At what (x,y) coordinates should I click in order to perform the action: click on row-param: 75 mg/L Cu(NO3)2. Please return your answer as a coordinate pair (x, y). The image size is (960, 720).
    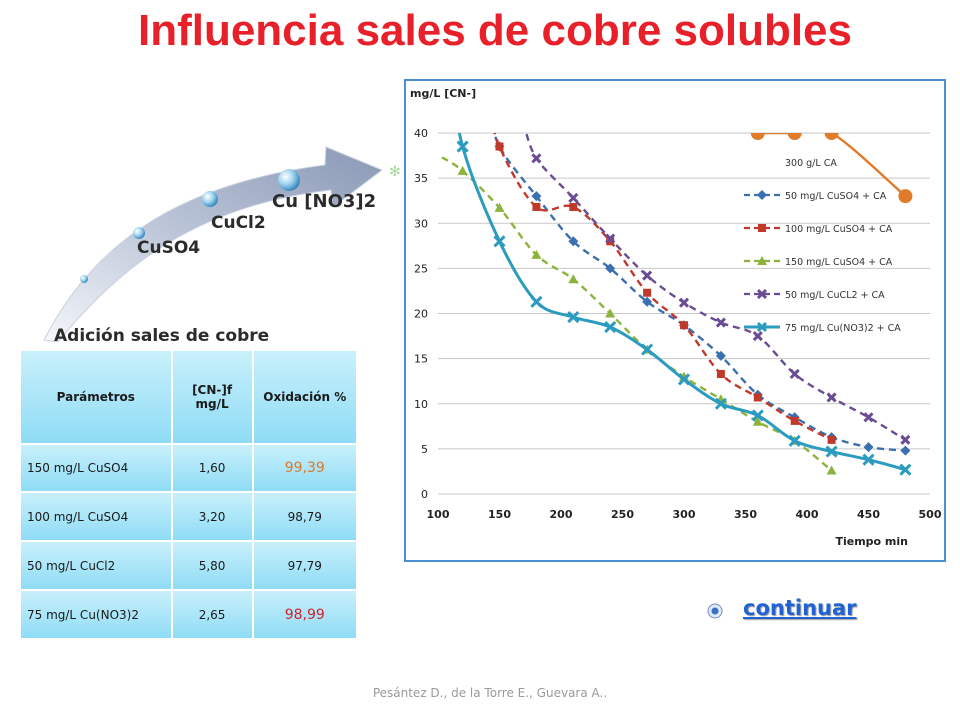
    Looking at the image, I should click on (96, 614).